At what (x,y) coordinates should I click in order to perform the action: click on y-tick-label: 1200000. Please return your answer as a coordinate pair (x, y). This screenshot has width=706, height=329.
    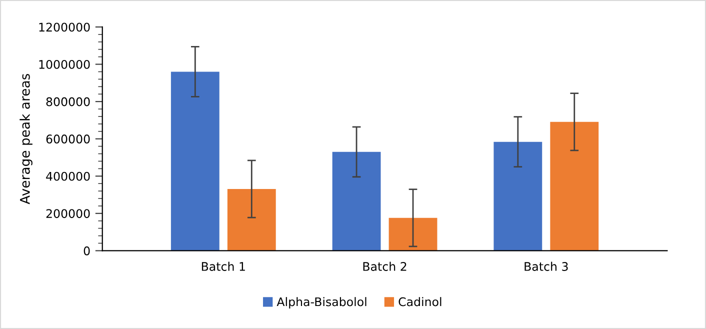
    Looking at the image, I should click on (64, 27).